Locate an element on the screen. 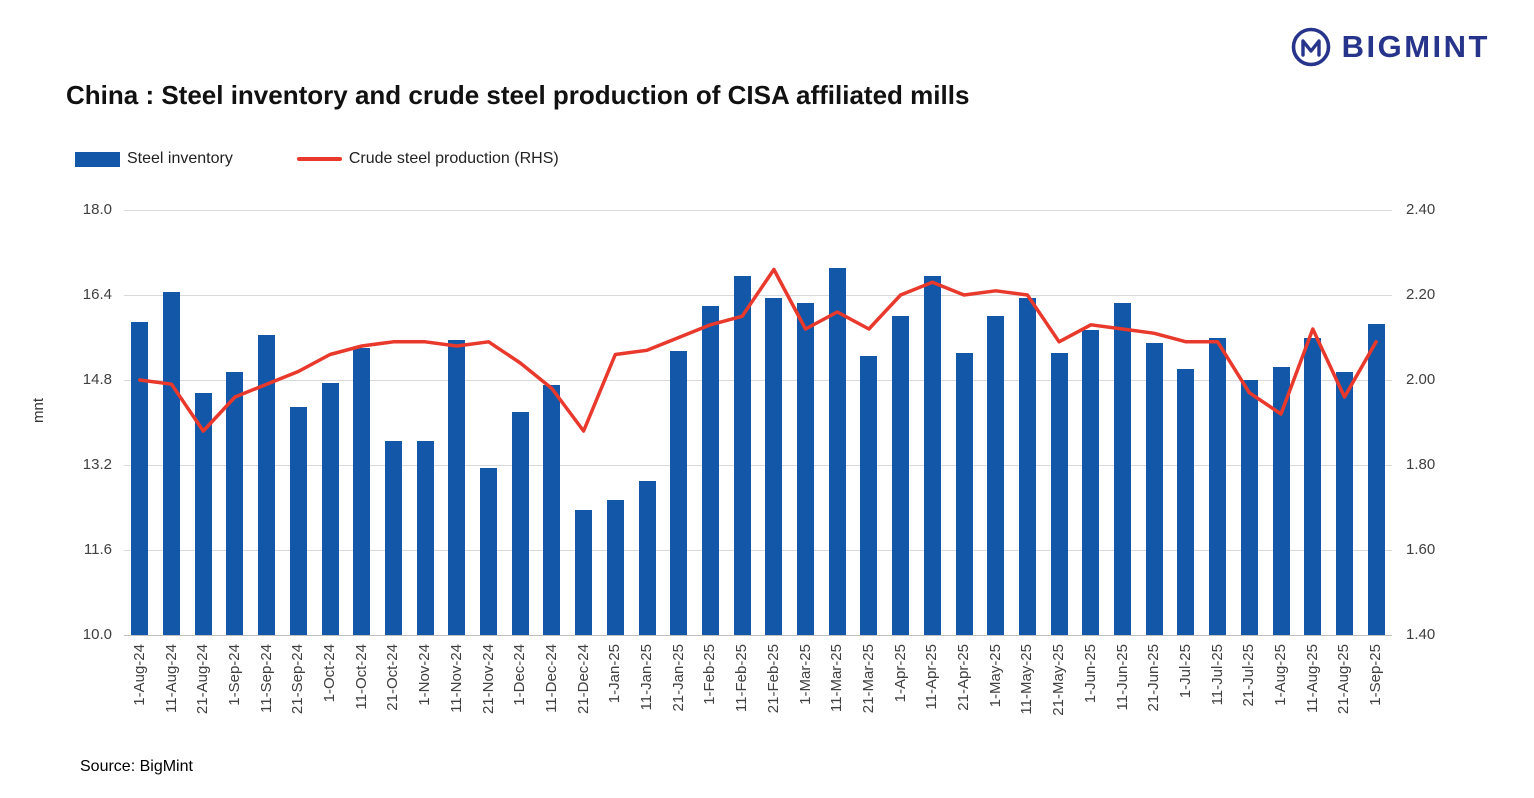 The height and width of the screenshot is (798, 1534). left-axis-tick-label: 14.8 is located at coordinates (97, 379).